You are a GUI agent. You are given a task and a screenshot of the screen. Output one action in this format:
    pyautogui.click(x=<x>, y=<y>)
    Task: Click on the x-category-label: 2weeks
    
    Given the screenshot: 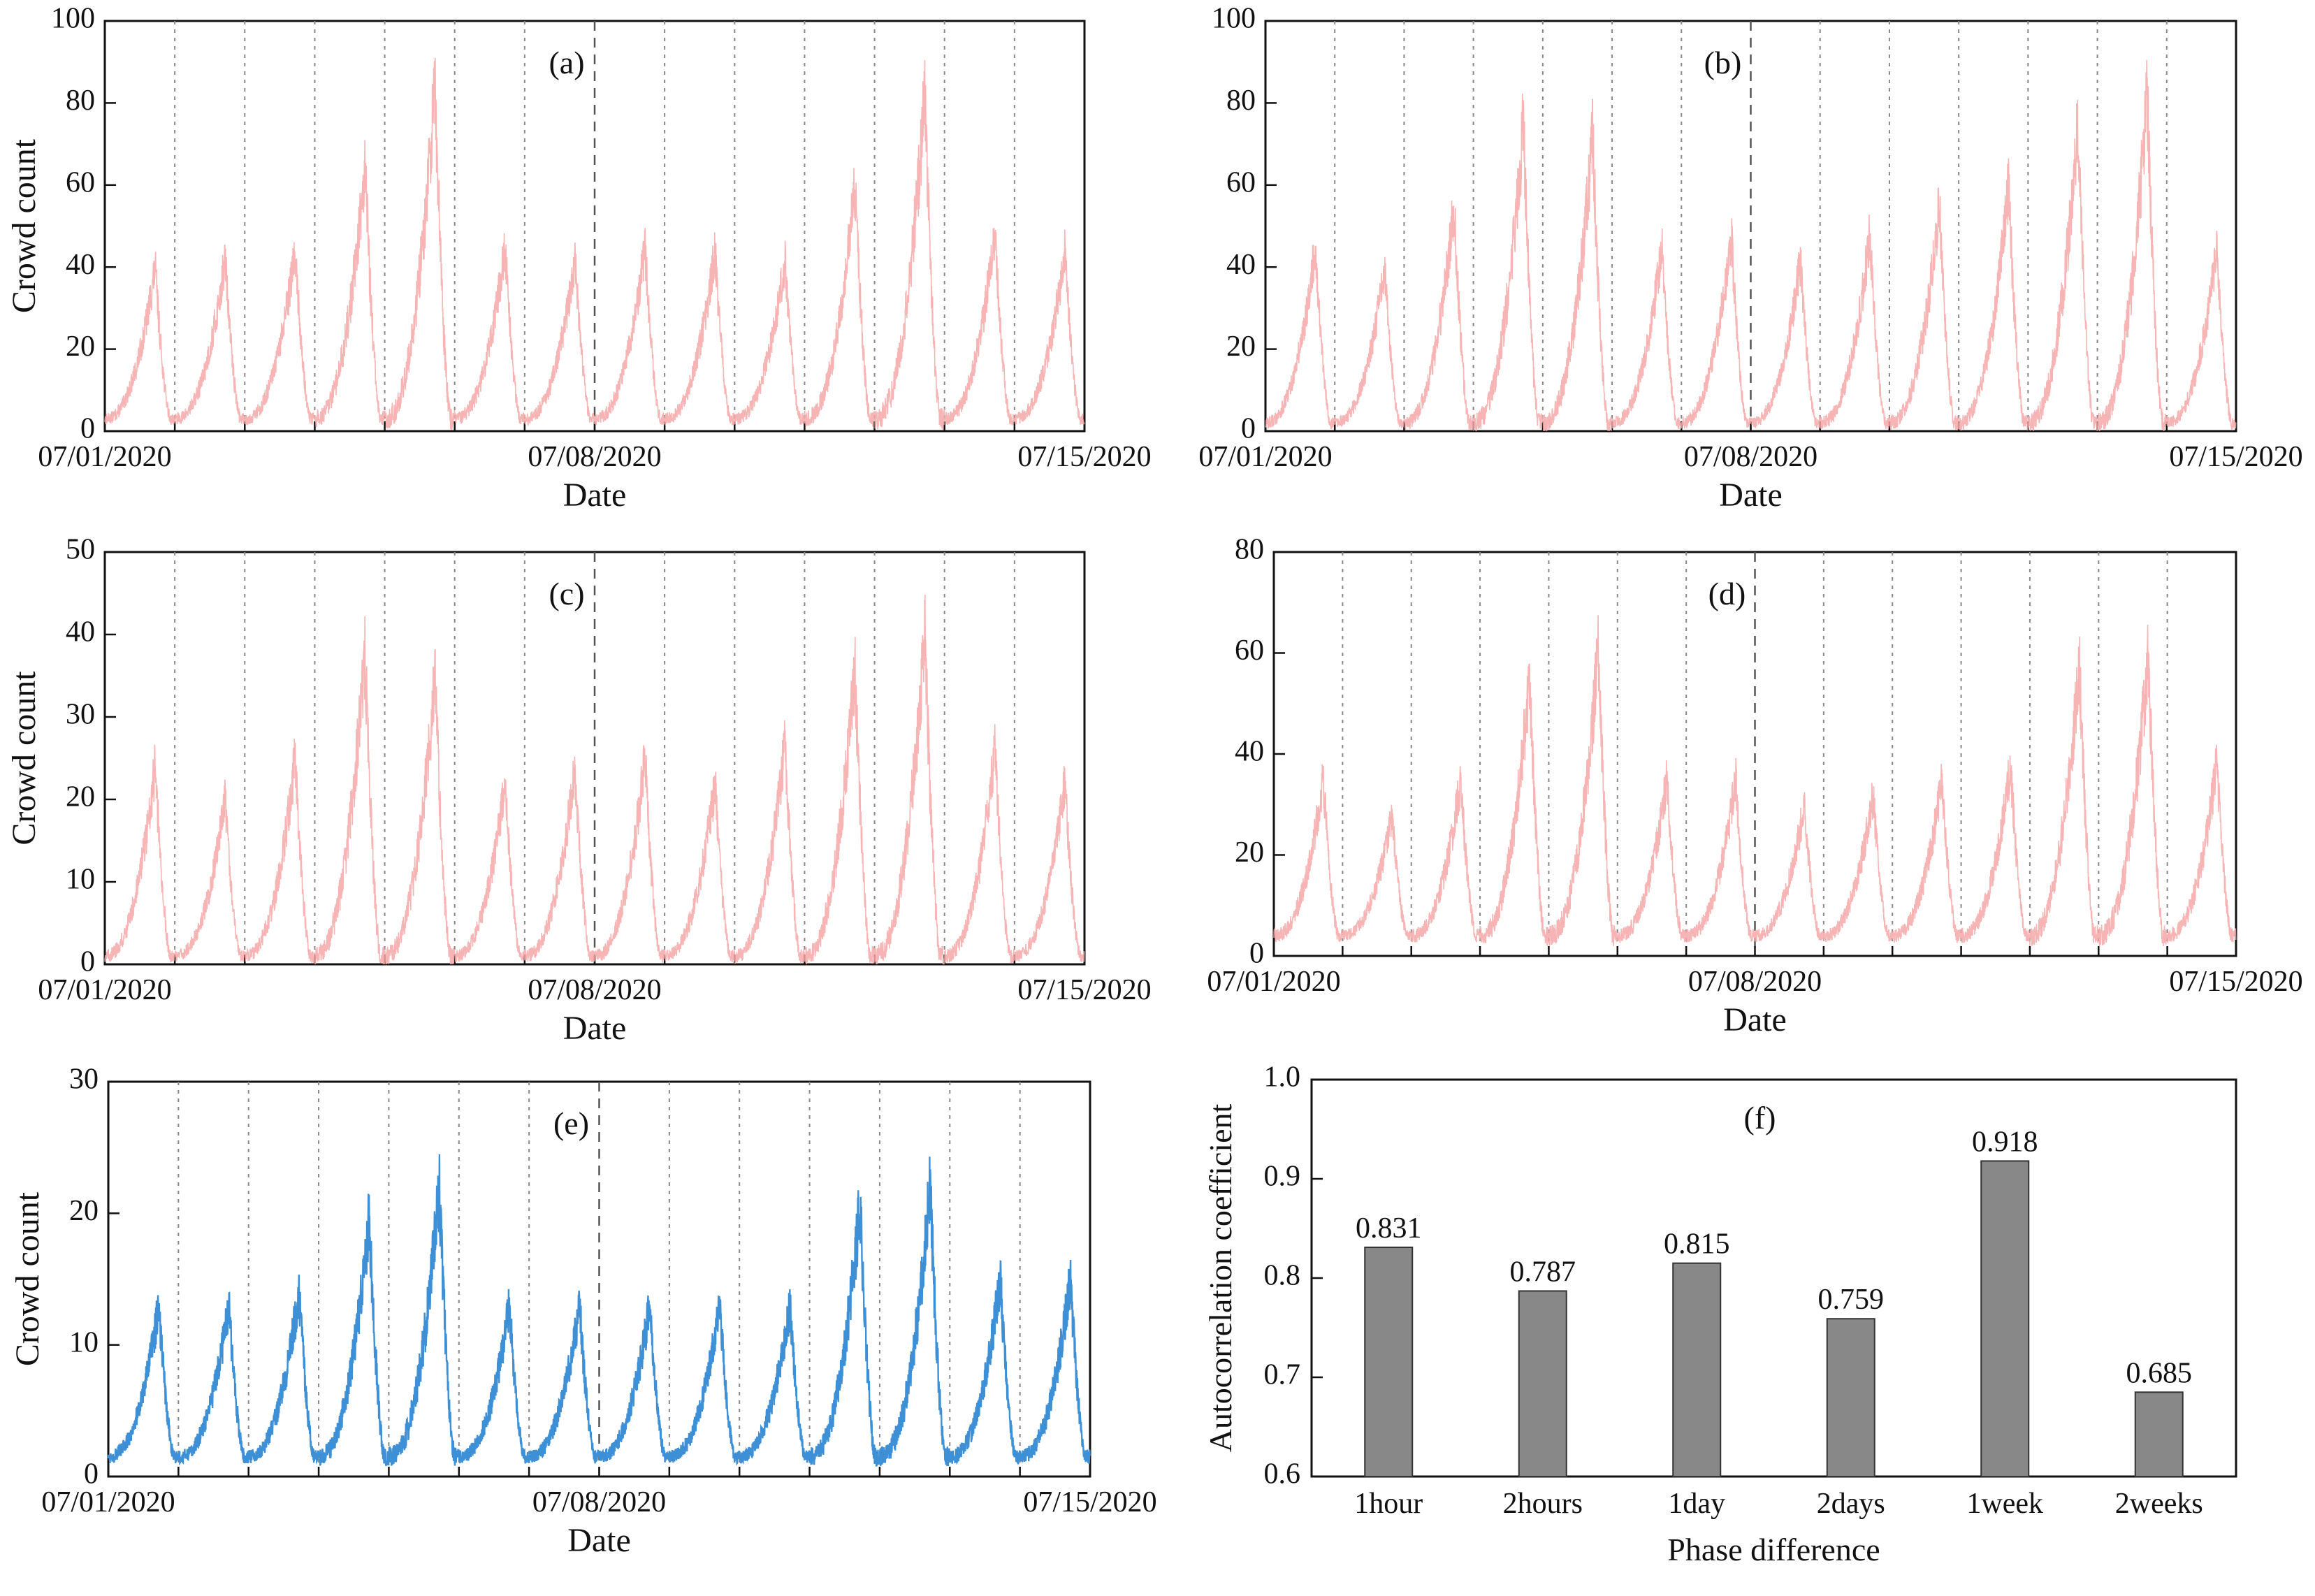 What is the action you would take?
    pyautogui.click(x=2159, y=1504)
    